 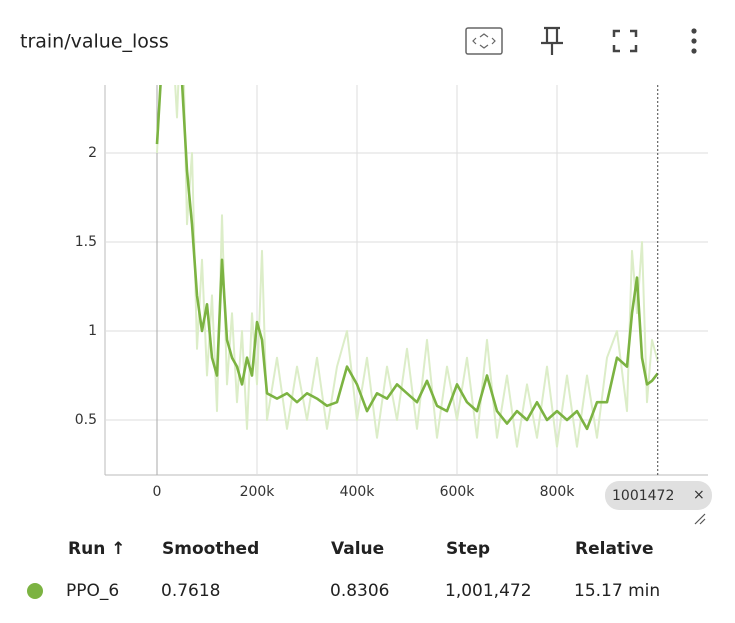 What do you see at coordinates (358, 492) in the screenshot?
I see `x-tick-label: 400k` at bounding box center [358, 492].